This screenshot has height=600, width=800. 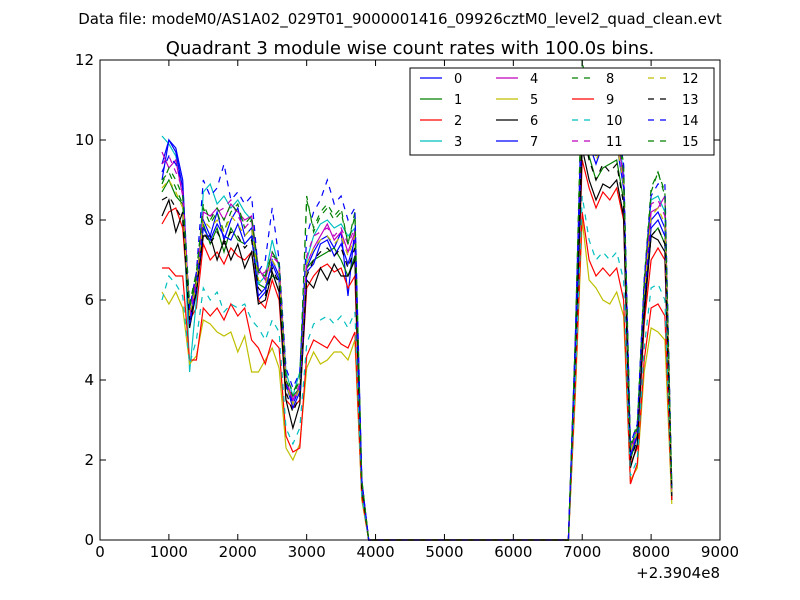 What do you see at coordinates (458, 79) in the screenshot?
I see `legend-label-0: 0` at bounding box center [458, 79].